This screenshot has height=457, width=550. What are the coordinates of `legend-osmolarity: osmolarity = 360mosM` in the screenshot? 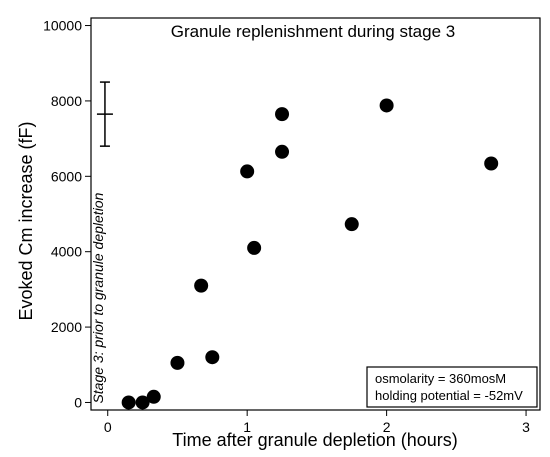 It's located at (440, 378).